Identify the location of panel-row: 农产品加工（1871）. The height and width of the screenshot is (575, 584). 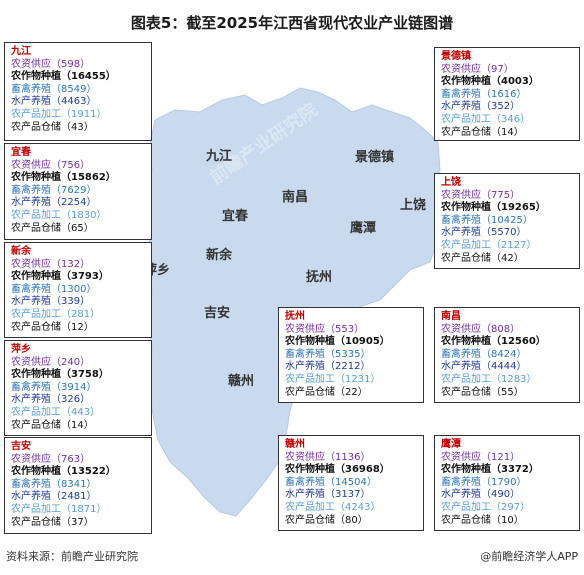
(59, 509).